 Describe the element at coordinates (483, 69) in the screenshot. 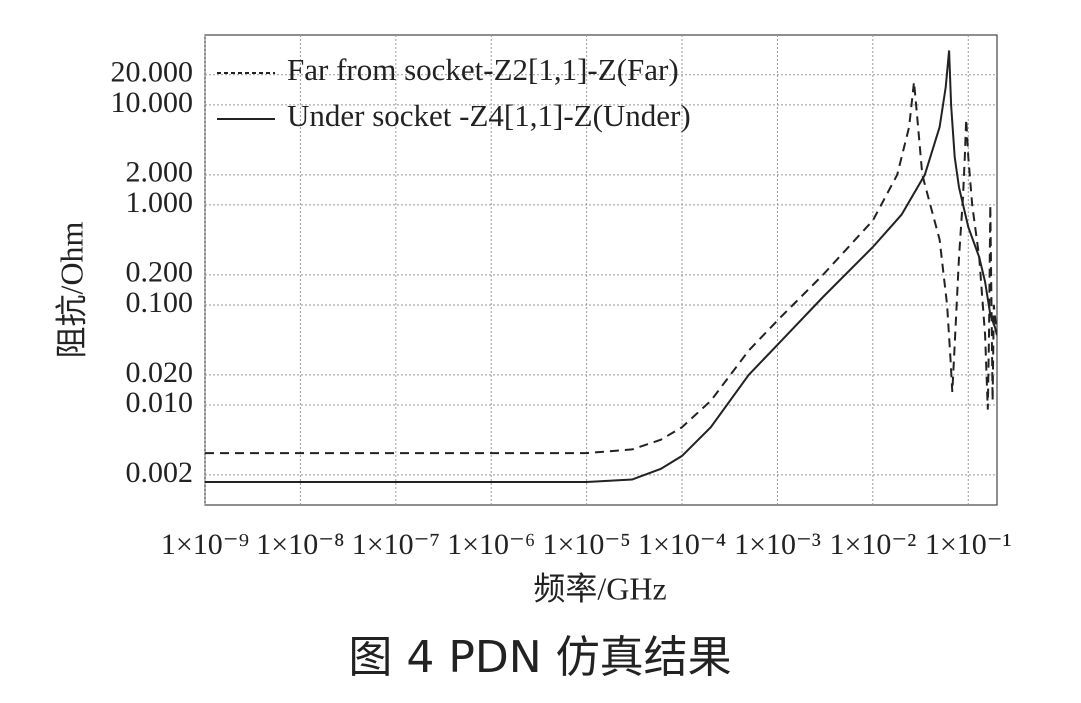

I see `legend-label: Far from socket-Z2[1,1]-Z(Far)` at that location.